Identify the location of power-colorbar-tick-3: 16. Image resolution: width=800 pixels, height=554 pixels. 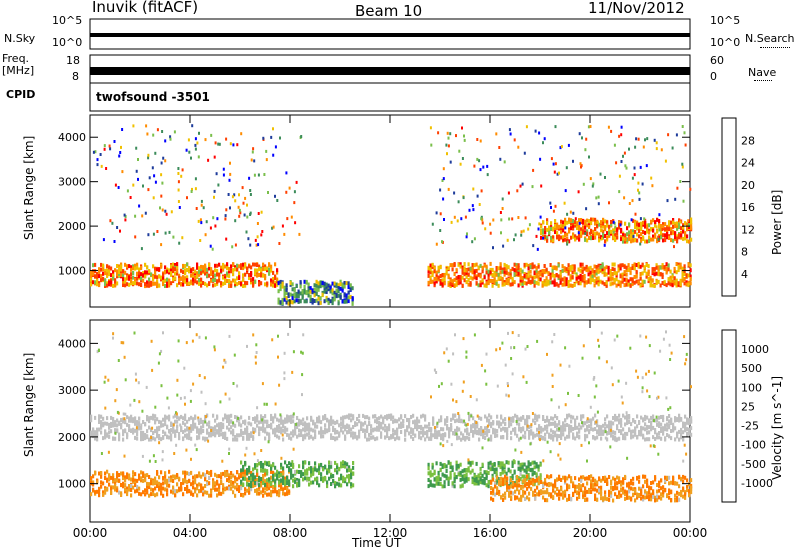
(748, 207).